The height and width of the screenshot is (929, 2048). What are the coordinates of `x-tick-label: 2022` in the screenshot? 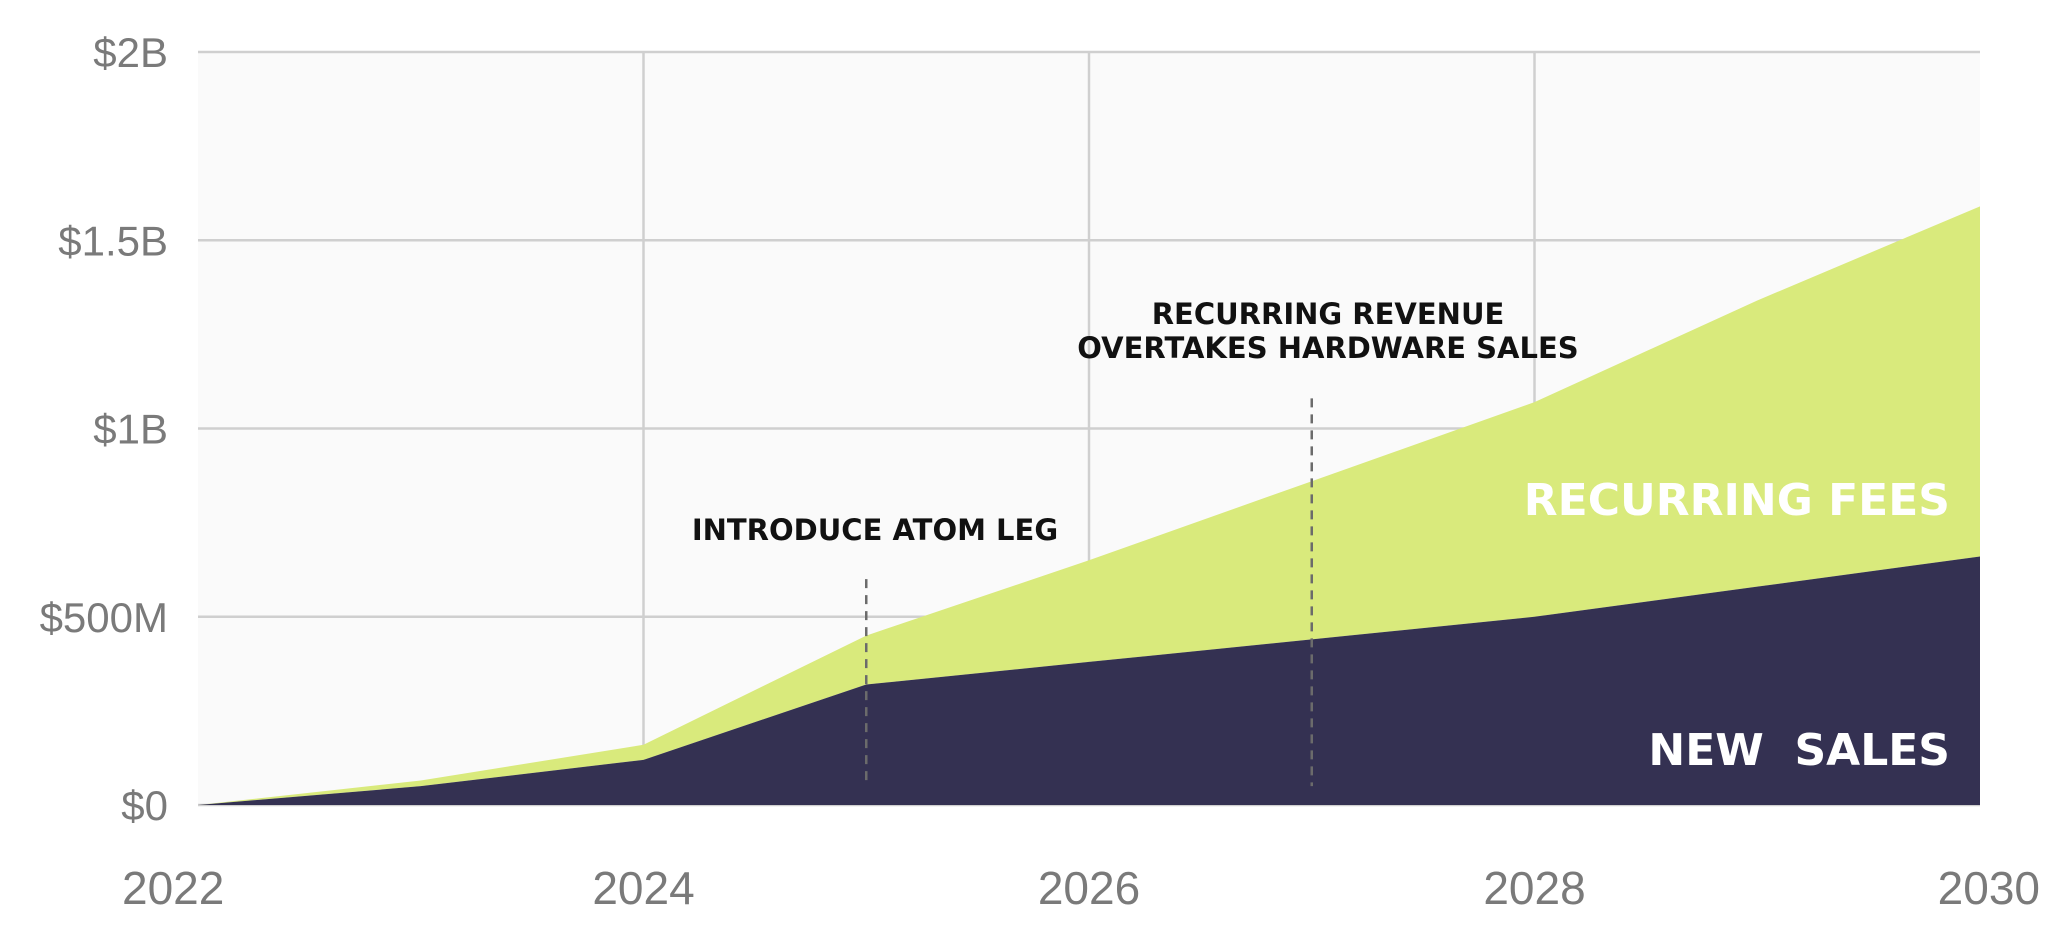 It's located at (173, 888).